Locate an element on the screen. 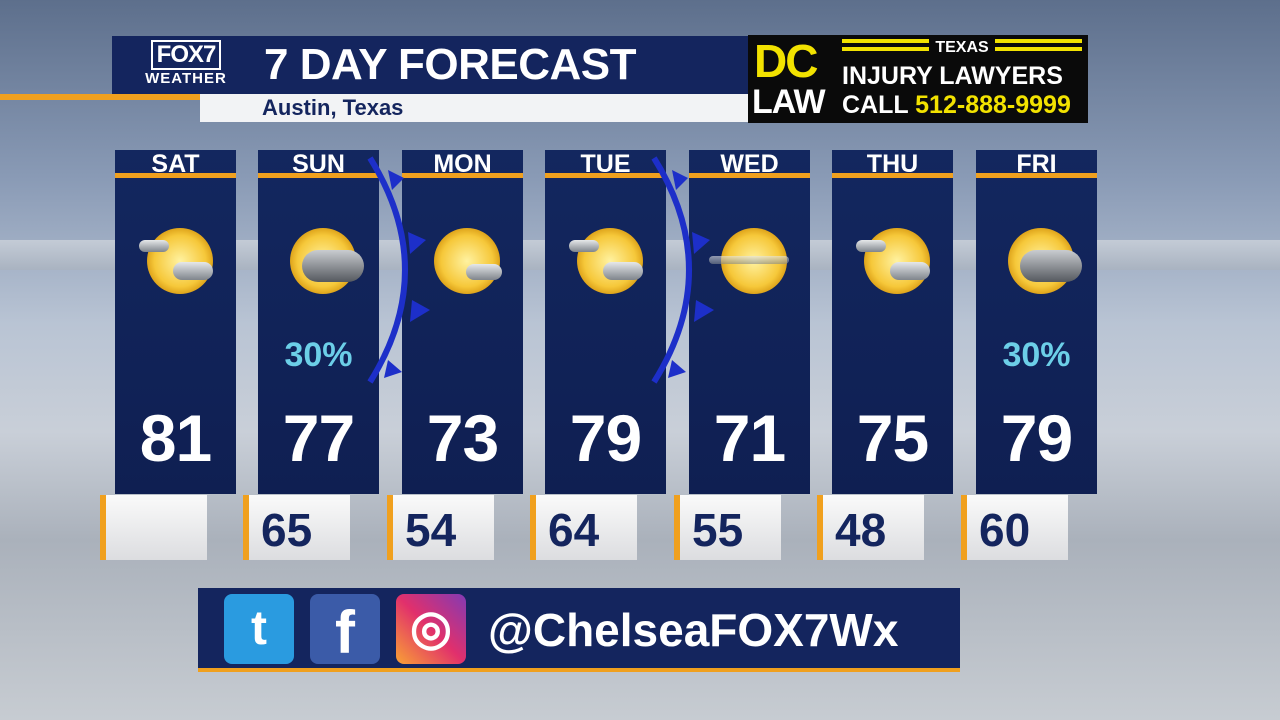  day-label: SUN is located at coordinates (318, 164).